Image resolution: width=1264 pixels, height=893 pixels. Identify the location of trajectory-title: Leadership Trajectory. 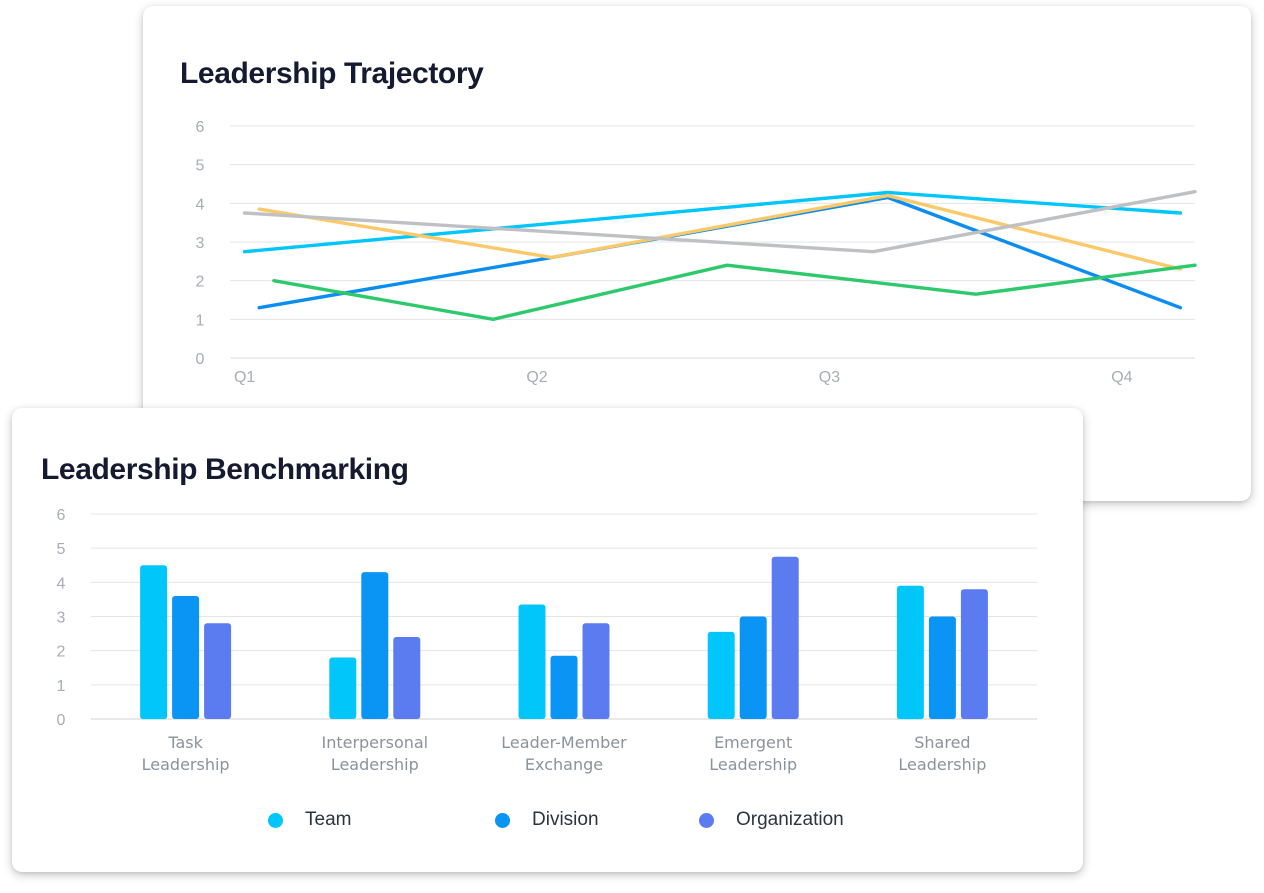
(332, 73).